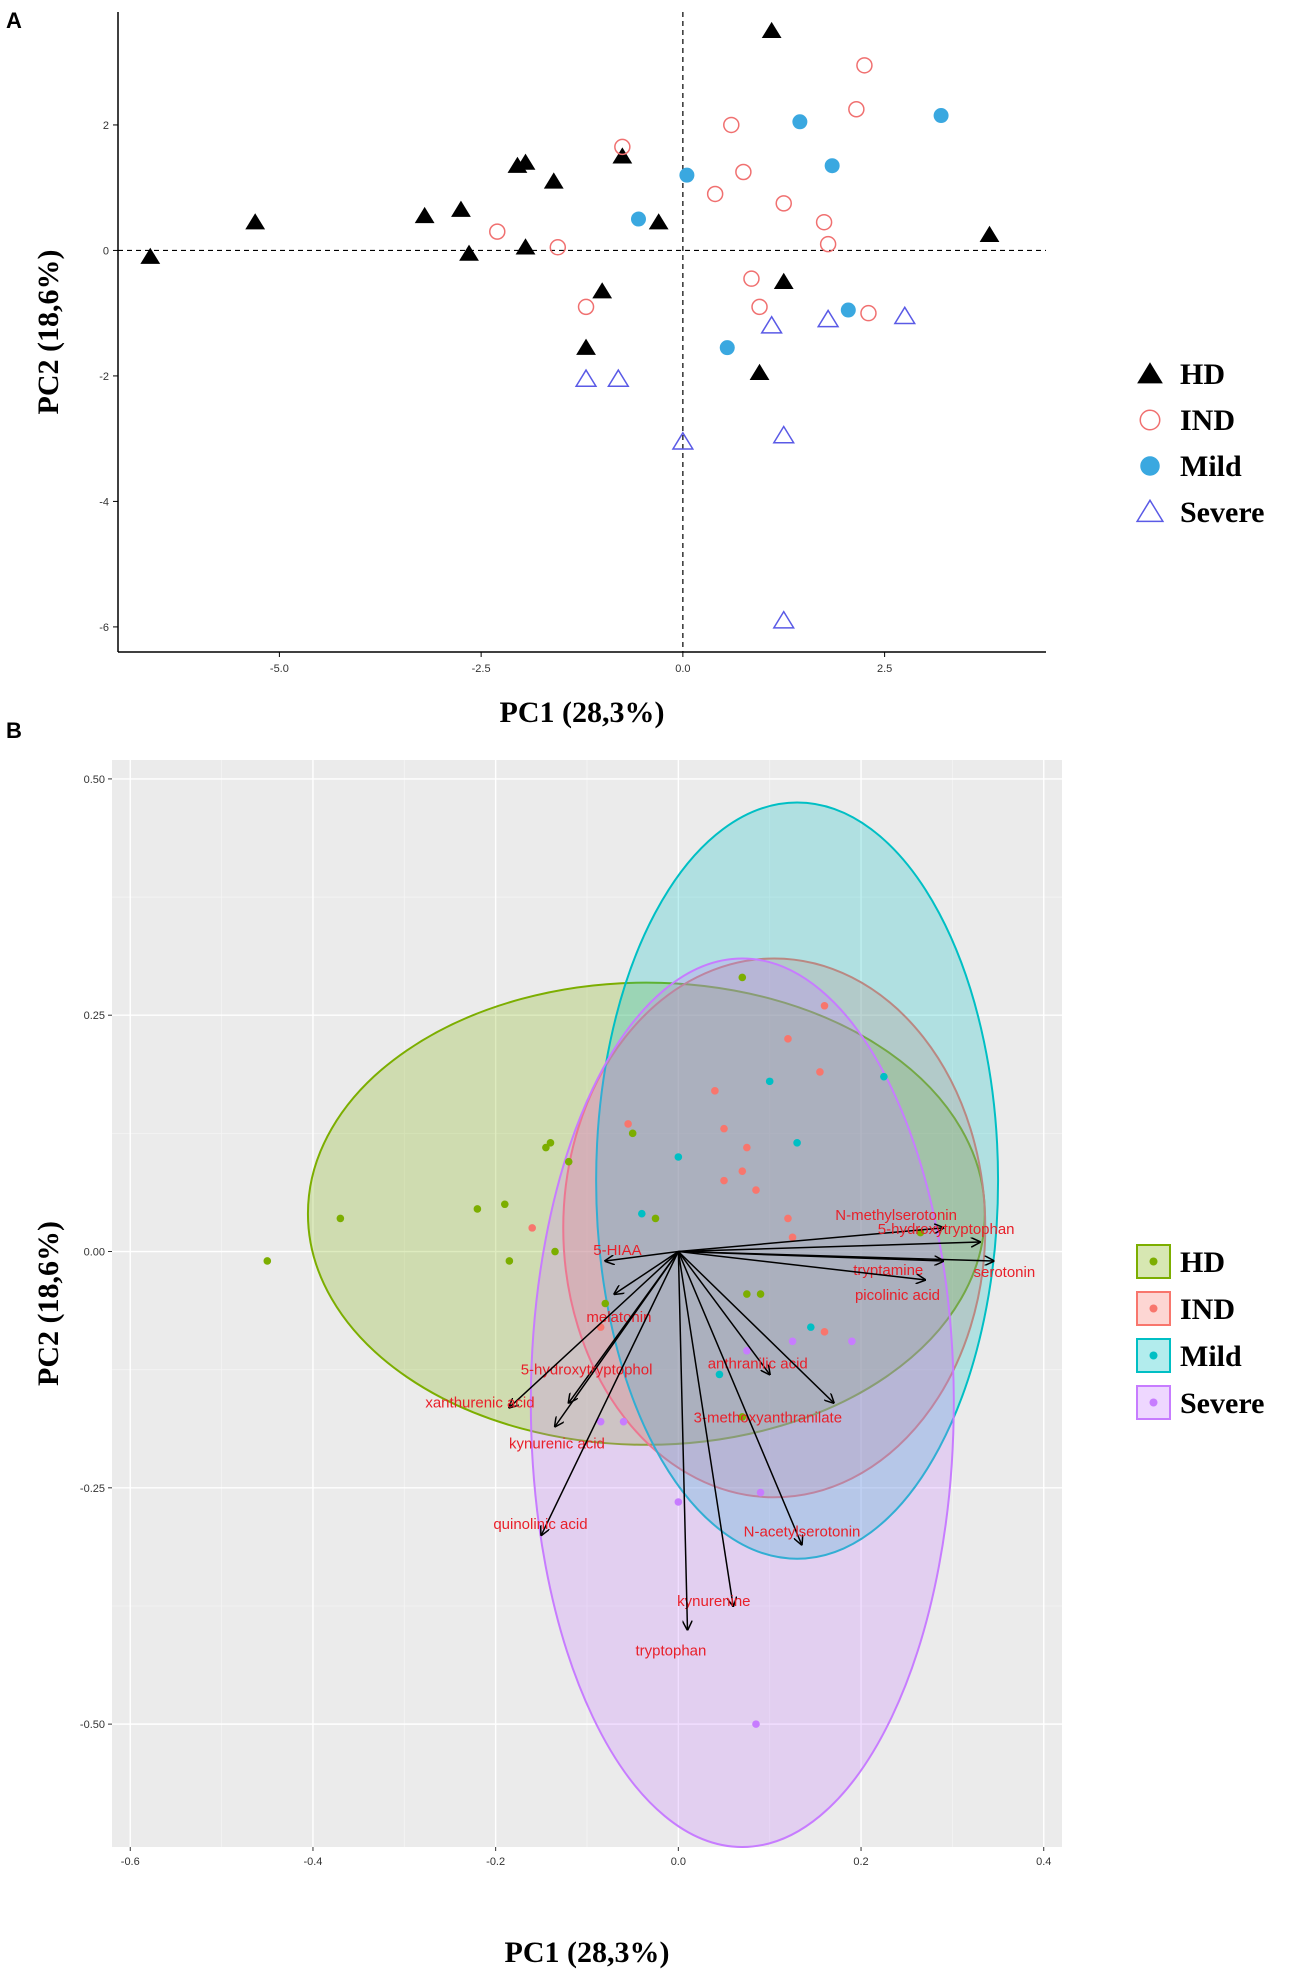 This screenshot has height=1972, width=1299. Describe the element at coordinates (104, 377) in the screenshot. I see `y-tick-label: -2` at that location.